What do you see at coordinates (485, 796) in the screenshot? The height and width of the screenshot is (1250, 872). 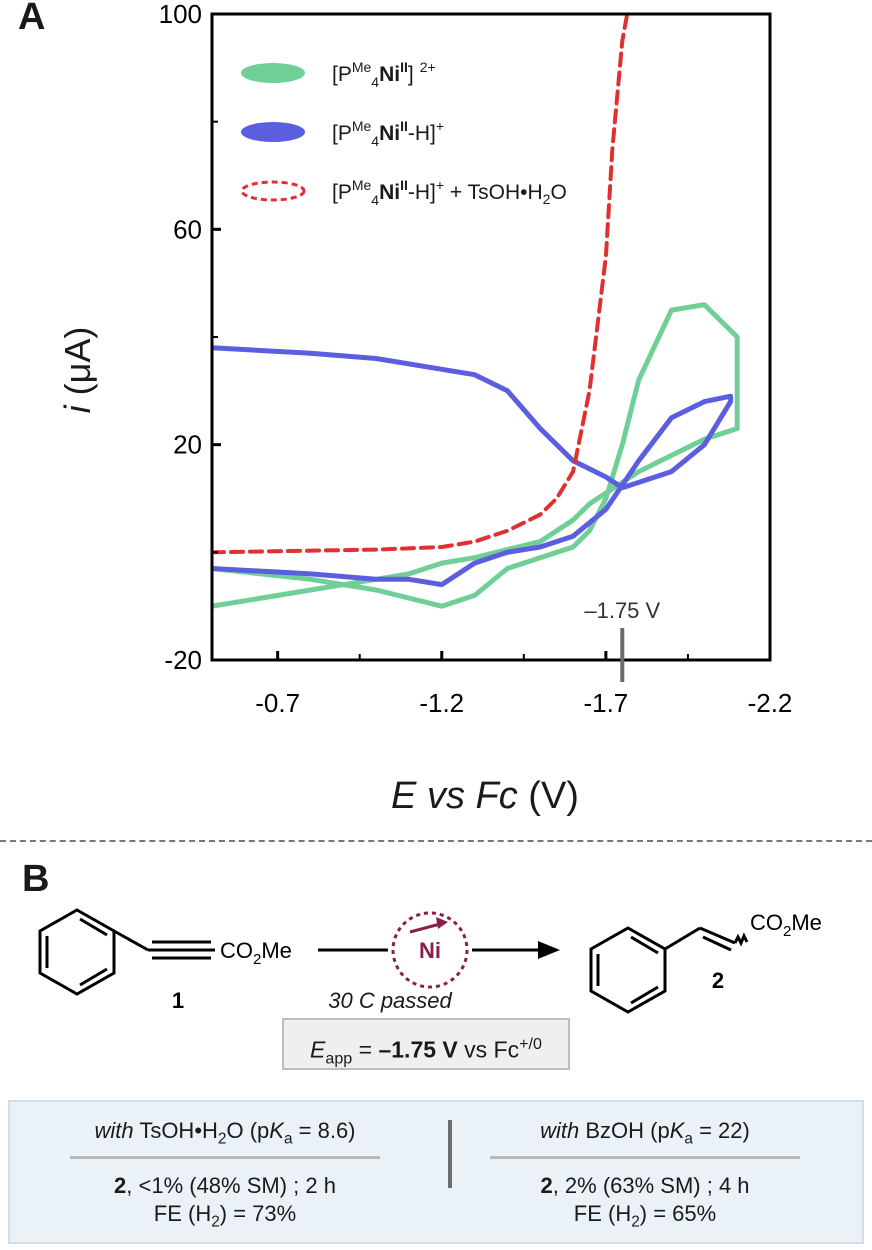 I see `x-axis-title: E vs Fc (V)` at bounding box center [485, 796].